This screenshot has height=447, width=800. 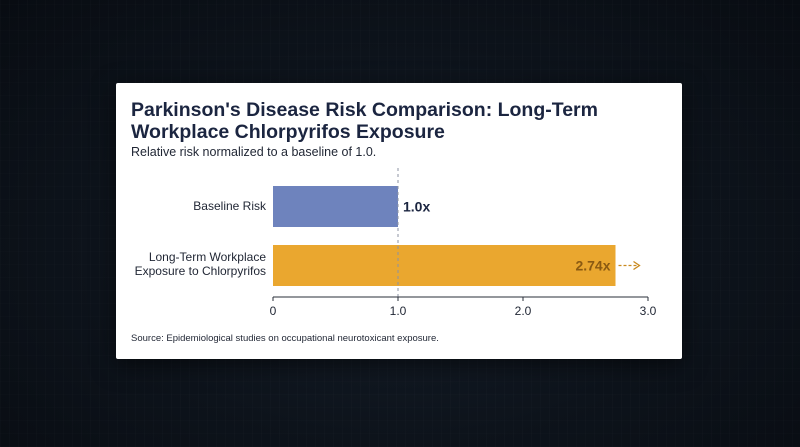 What do you see at coordinates (592, 266) in the screenshot?
I see `data-label-exposure: 2.74x` at bounding box center [592, 266].